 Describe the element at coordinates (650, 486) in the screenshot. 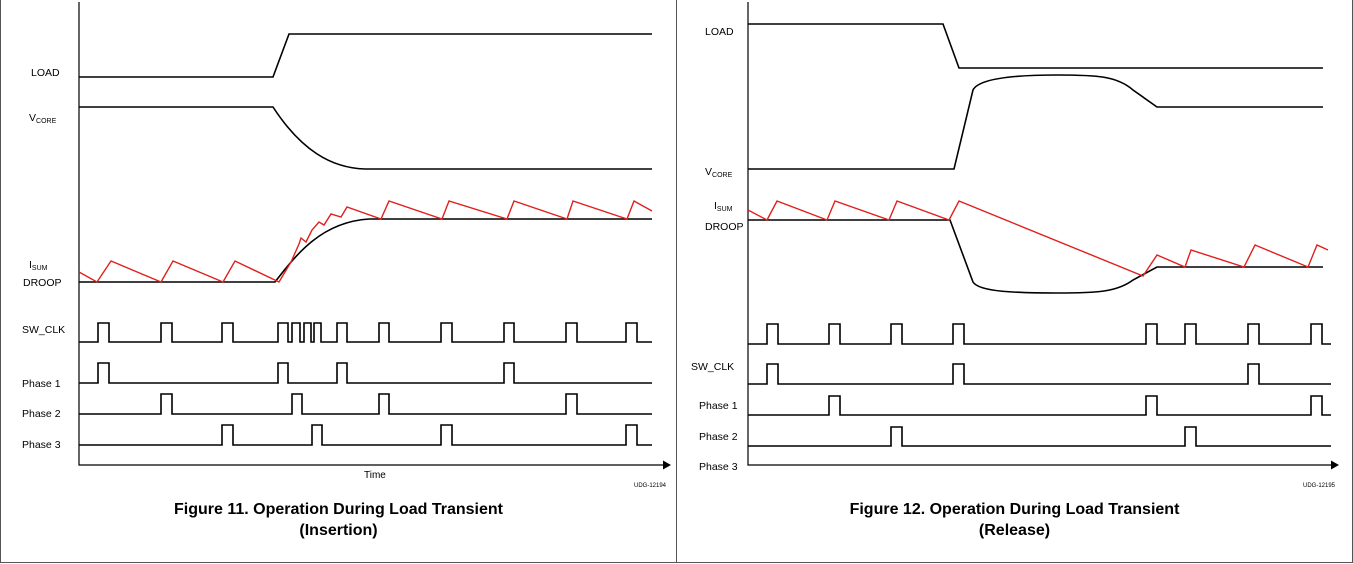

I see `figure-11-code: UDG-12194` at that location.